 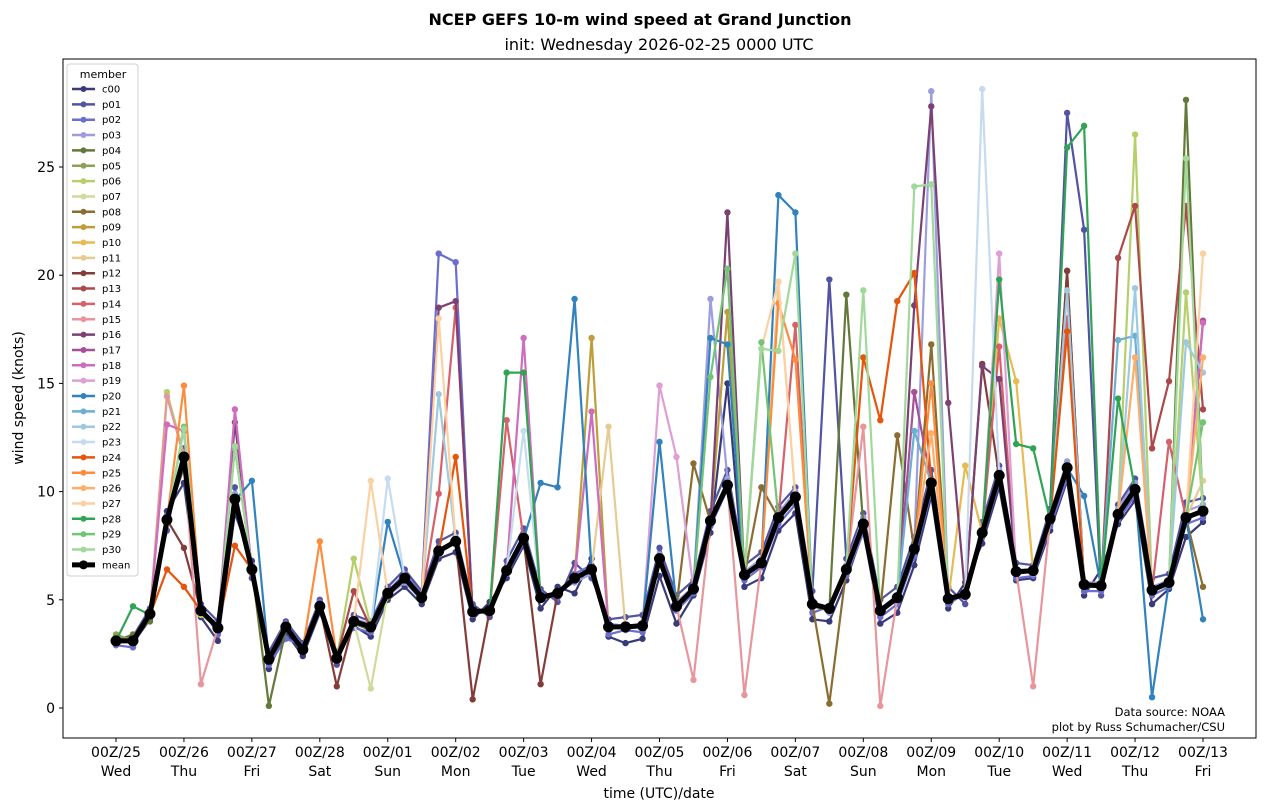 What do you see at coordinates (1203, 772) in the screenshot?
I see `x-tick-day-label: Fri` at bounding box center [1203, 772].